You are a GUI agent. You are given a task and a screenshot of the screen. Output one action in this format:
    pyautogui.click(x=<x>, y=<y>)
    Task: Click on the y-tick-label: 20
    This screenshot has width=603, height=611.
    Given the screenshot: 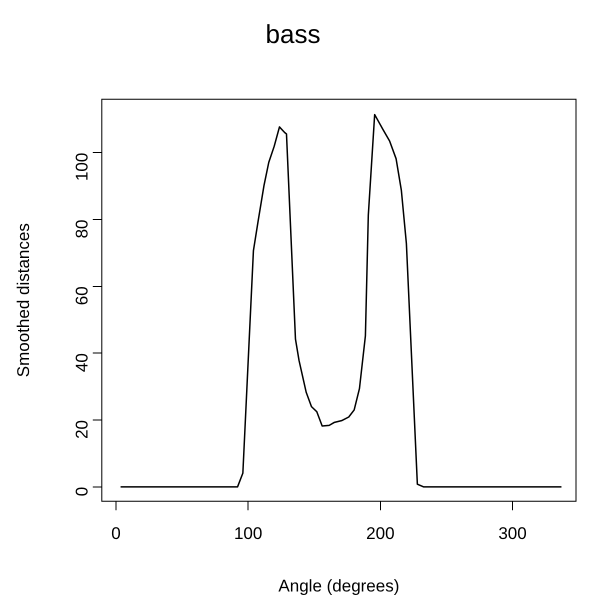 What is the action you would take?
    pyautogui.click(x=82, y=429)
    